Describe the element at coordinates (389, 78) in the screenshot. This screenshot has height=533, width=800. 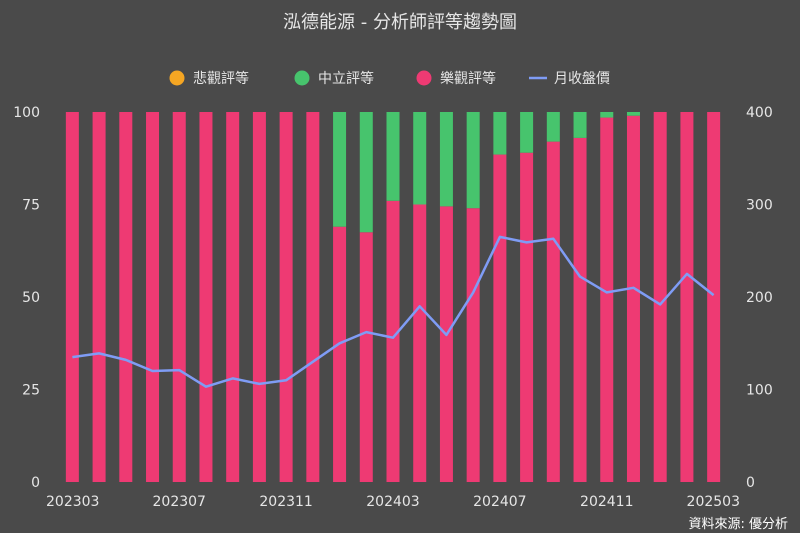
I see `legend: 悲觀評等 中立評等 樂觀評等 月收盤價` at that location.